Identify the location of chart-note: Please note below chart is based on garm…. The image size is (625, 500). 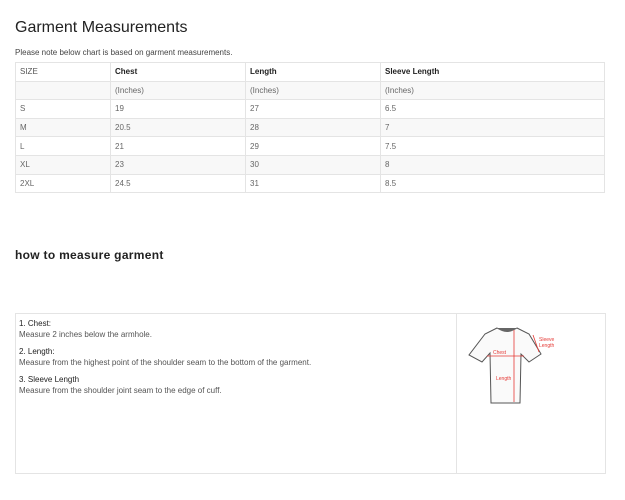
(124, 52).